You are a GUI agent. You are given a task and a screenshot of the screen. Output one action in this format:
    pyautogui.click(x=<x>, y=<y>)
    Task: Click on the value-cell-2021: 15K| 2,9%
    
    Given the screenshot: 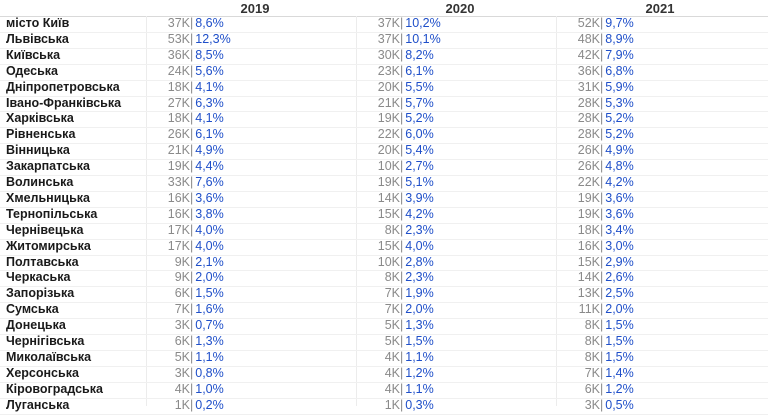 What is the action you would take?
    pyautogui.click(x=650, y=263)
    